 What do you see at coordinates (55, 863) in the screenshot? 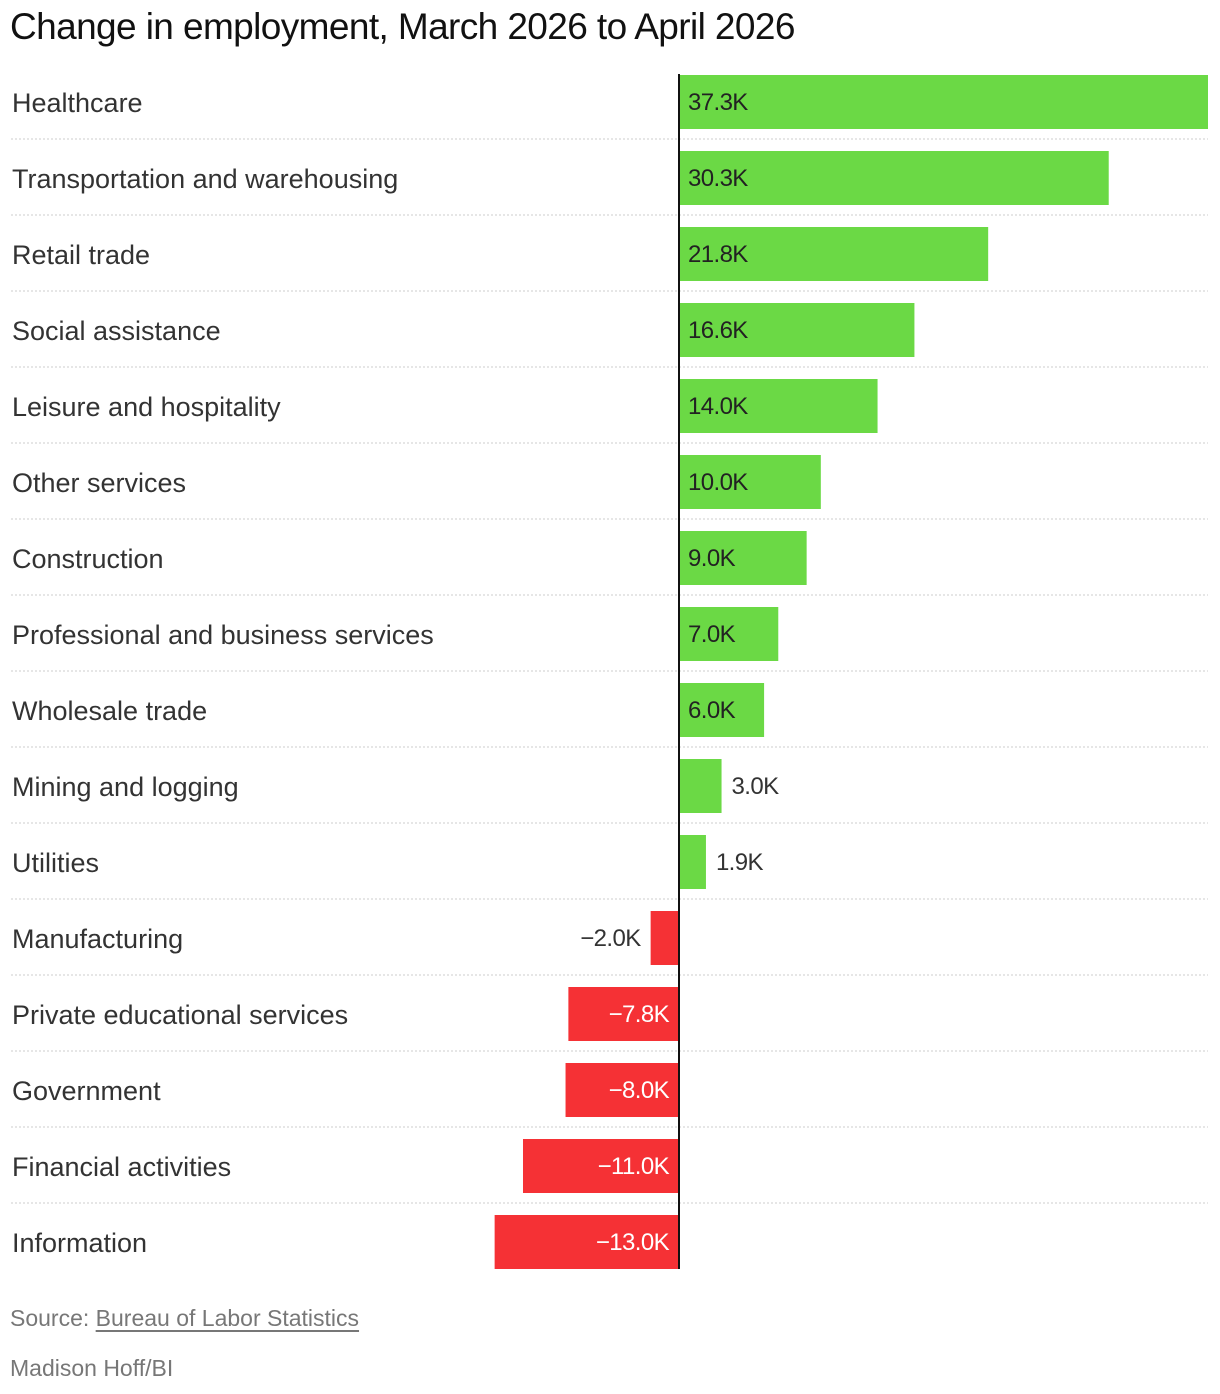
I see `category-label: Utilities` at bounding box center [55, 863].